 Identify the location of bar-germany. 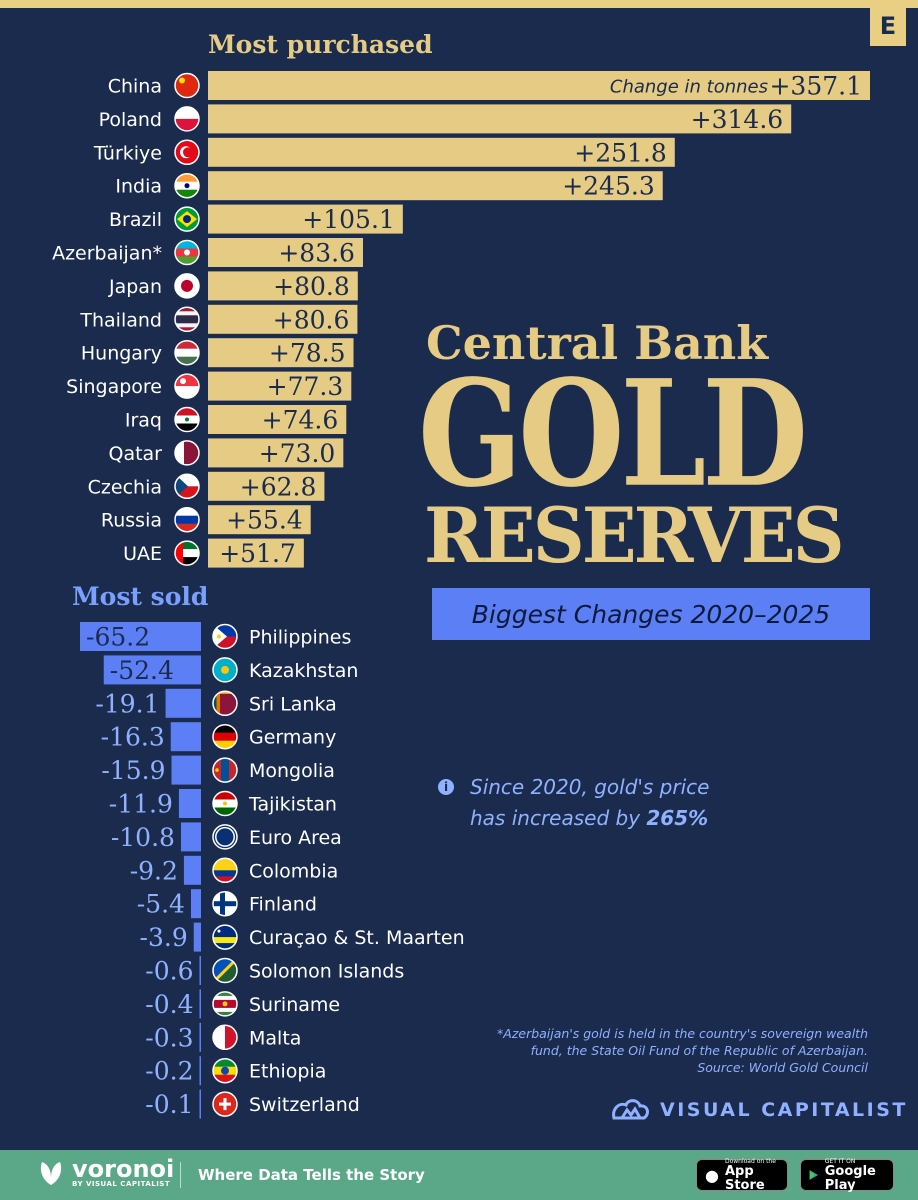
(185, 737).